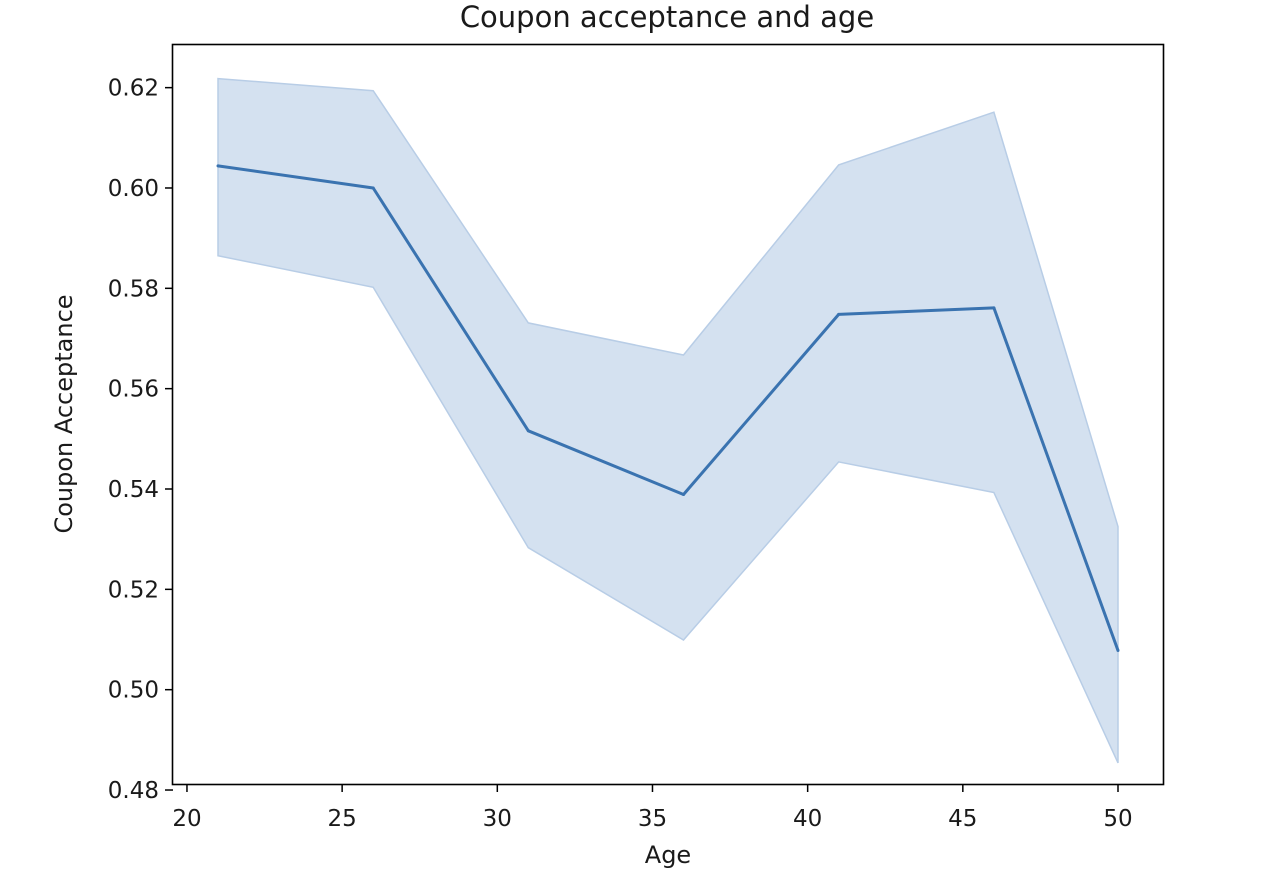 This screenshot has width=1264, height=883. What do you see at coordinates (133, 390) in the screenshot?
I see `y-tick-label: 0.56` at bounding box center [133, 390].